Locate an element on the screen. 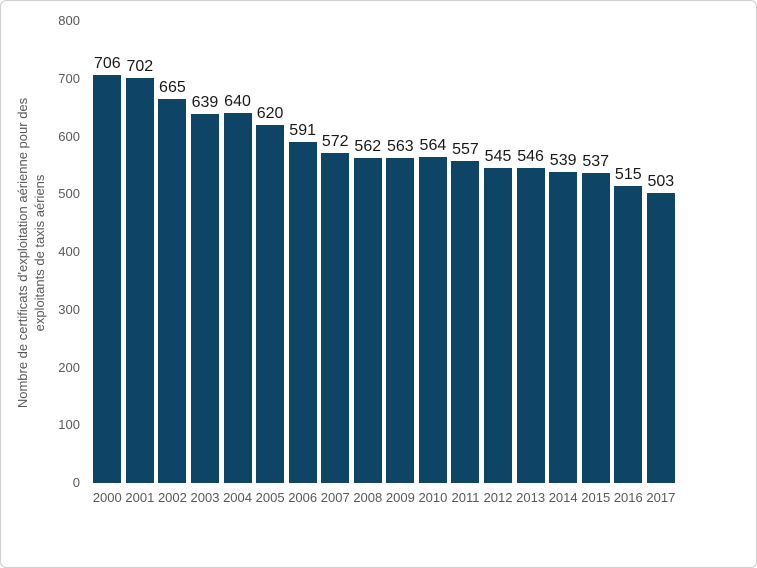 This screenshot has height=568, width=757. x-tick-label: 2017 is located at coordinates (661, 497).